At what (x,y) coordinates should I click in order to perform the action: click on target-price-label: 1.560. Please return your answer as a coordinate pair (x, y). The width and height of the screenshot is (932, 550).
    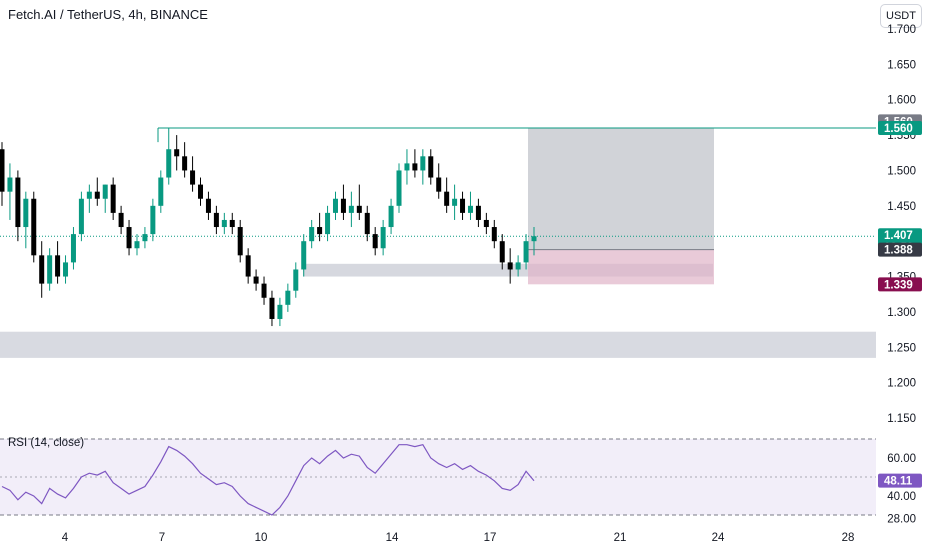
    Looking at the image, I should click on (900, 128).